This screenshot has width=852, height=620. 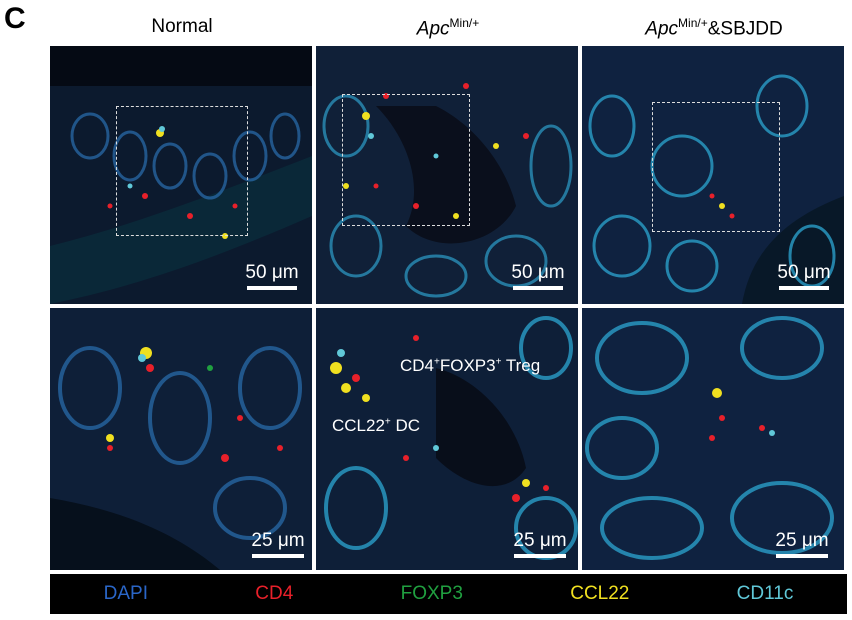 I want to click on treg-annotation-end: Treg, so click(x=521, y=365).